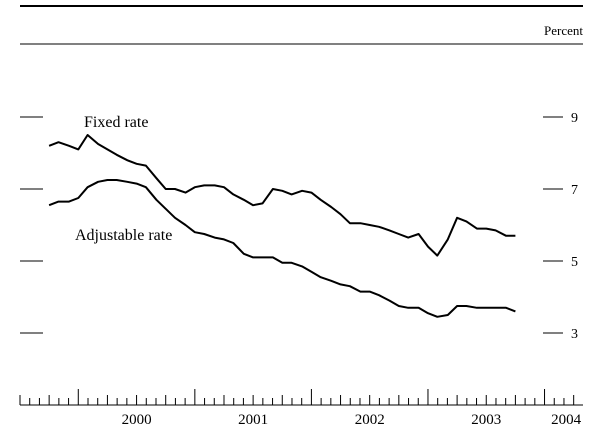 The height and width of the screenshot is (434, 603). I want to click on annotation-layer: Fixed rate Adjustable rate, so click(123, 179).